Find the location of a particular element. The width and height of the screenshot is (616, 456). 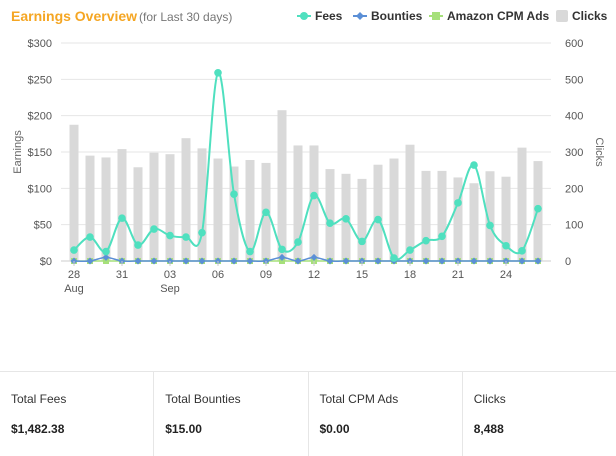

summary-total-cpm-ads: Total CPM Ads $0.00 is located at coordinates (386, 414).